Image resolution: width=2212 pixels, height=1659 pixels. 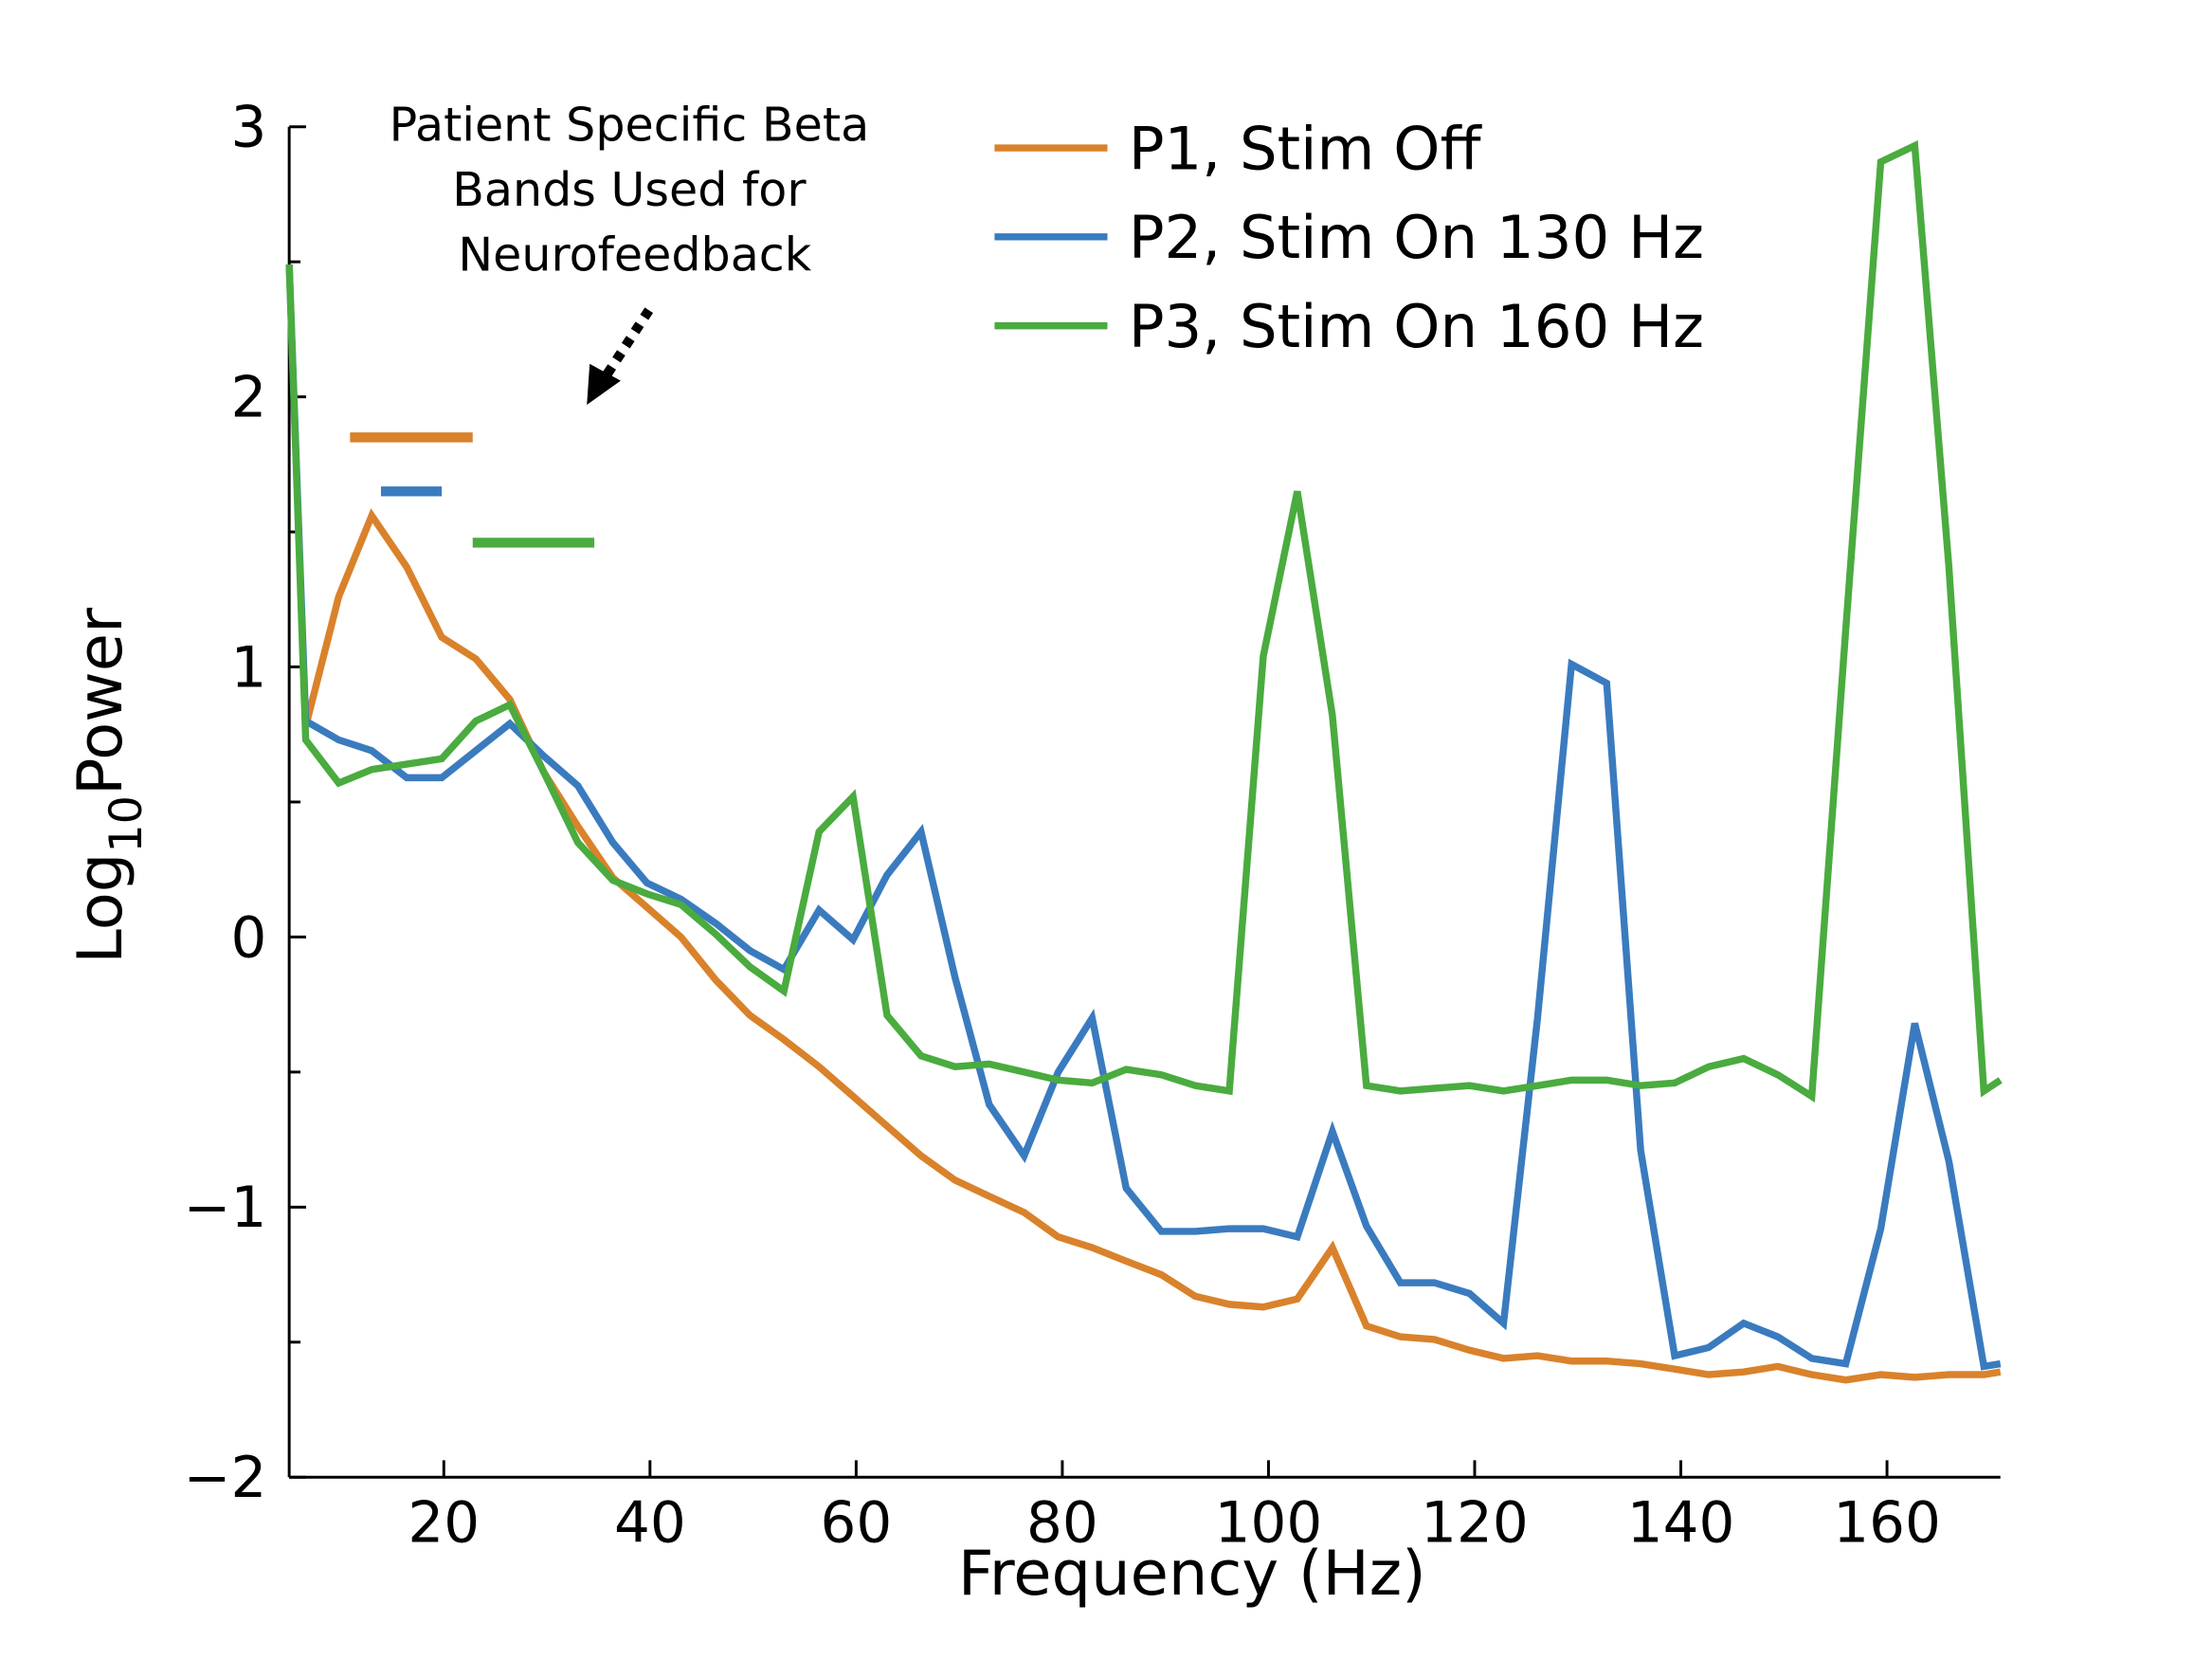 What do you see at coordinates (444, 1524) in the screenshot?
I see `x-tick-label: 20` at bounding box center [444, 1524].